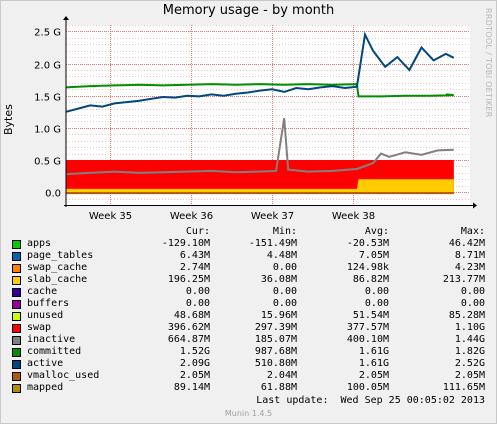 This screenshot has height=424, width=497. What do you see at coordinates (45, 315) in the screenshot?
I see `legend-label: unused` at bounding box center [45, 315].